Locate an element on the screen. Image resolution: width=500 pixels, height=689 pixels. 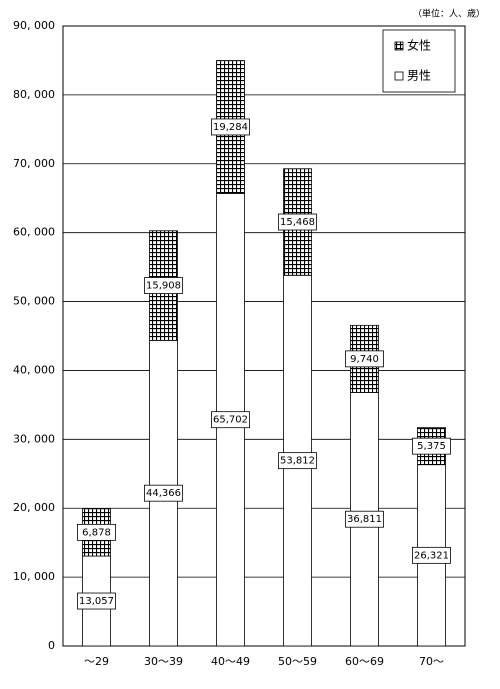
legend-label: 女性 is located at coordinates (419, 45).